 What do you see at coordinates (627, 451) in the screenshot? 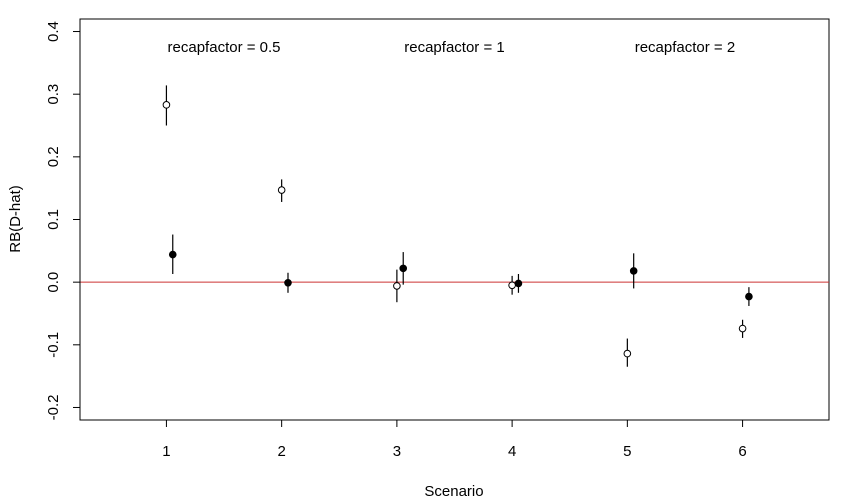
I see `x-tick-label: 5` at bounding box center [627, 451].